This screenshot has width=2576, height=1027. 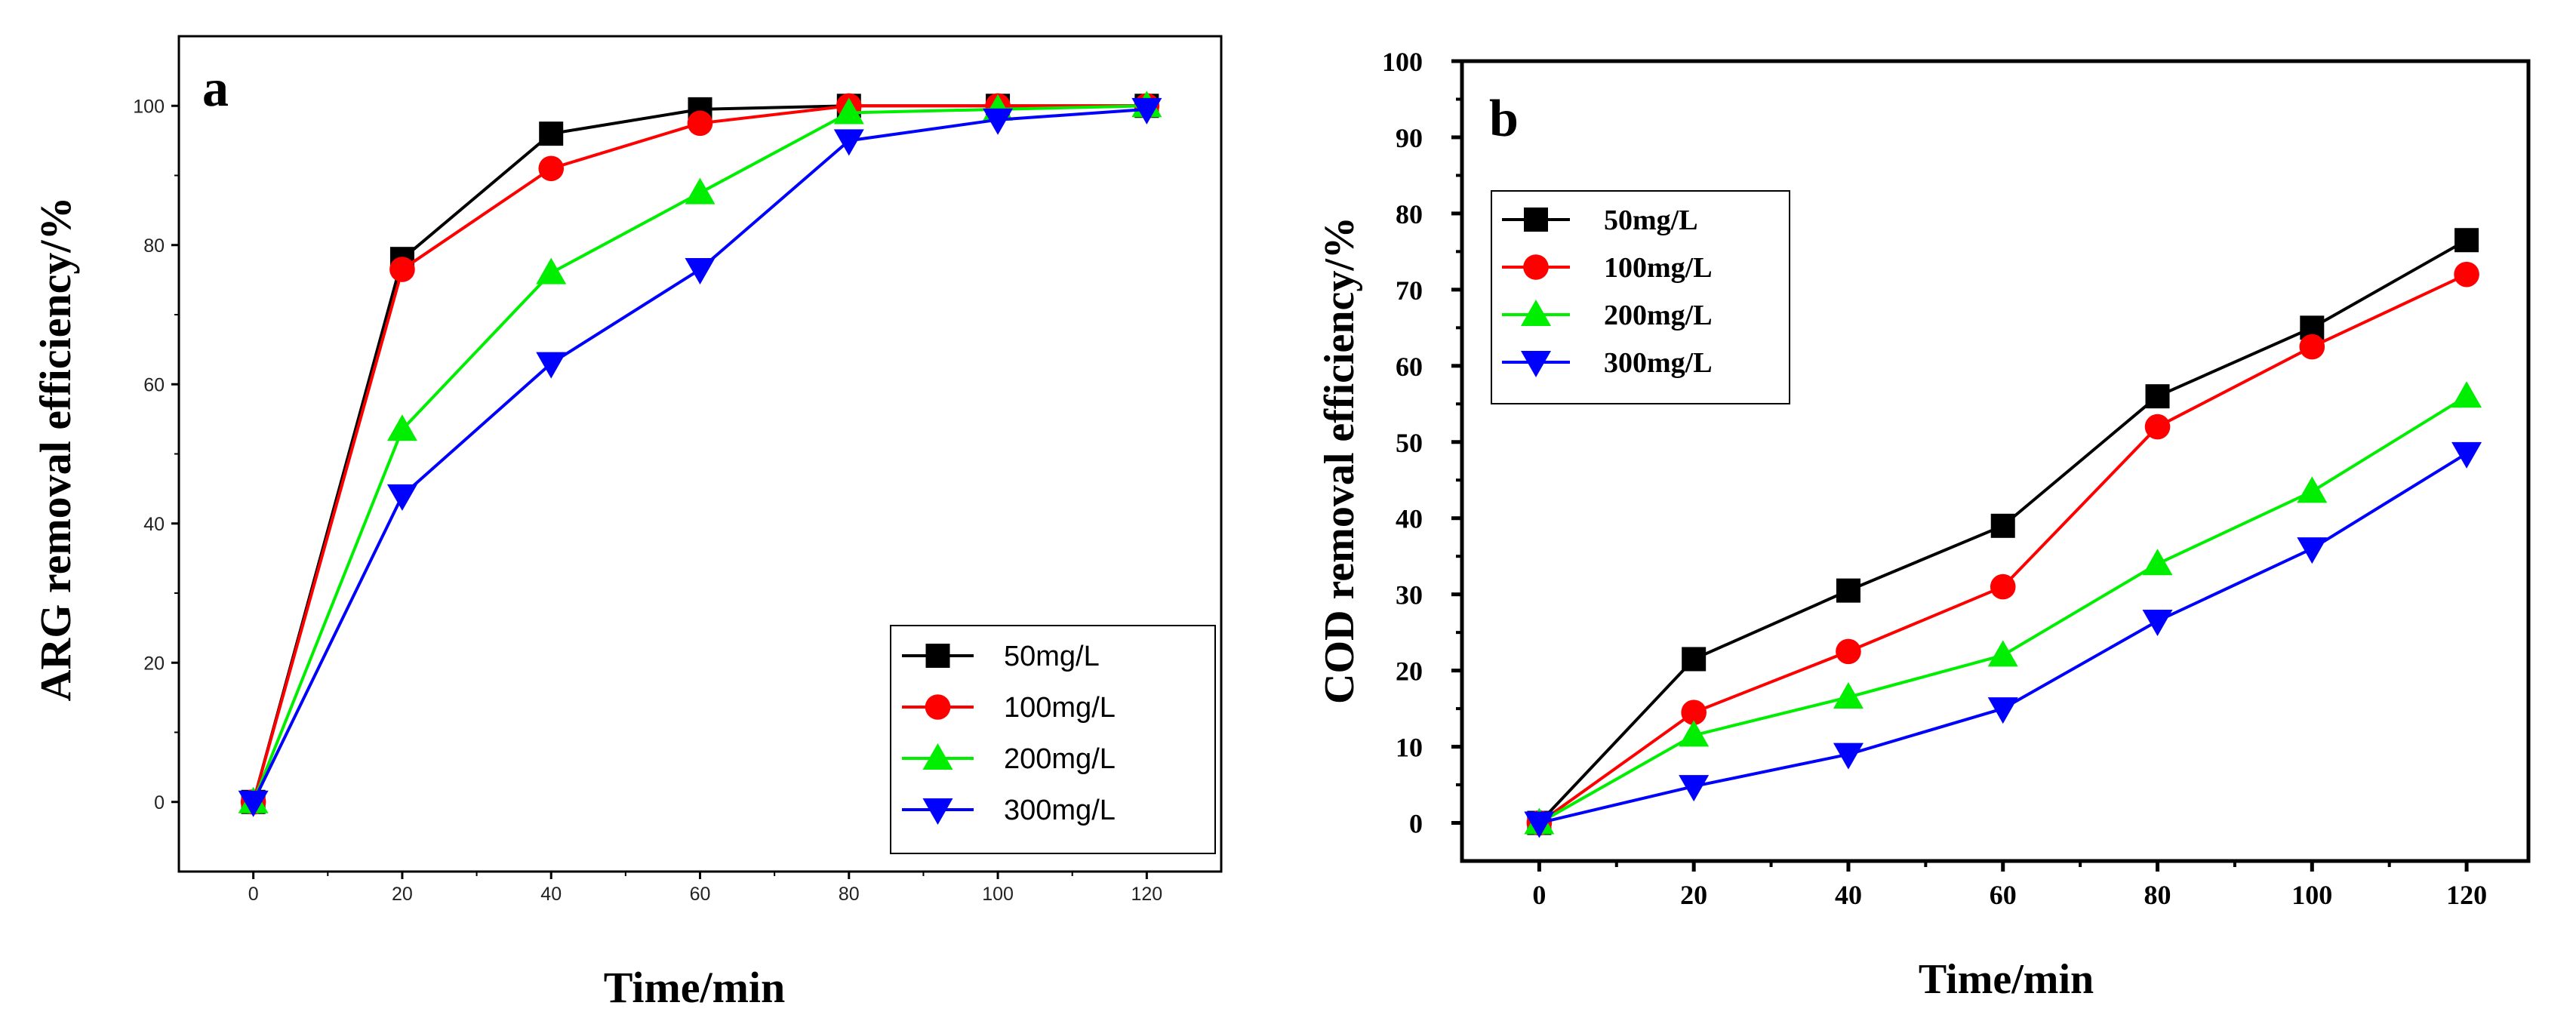 What do you see at coordinates (1409, 290) in the screenshot?
I see `y-tick-label: 70` at bounding box center [1409, 290].